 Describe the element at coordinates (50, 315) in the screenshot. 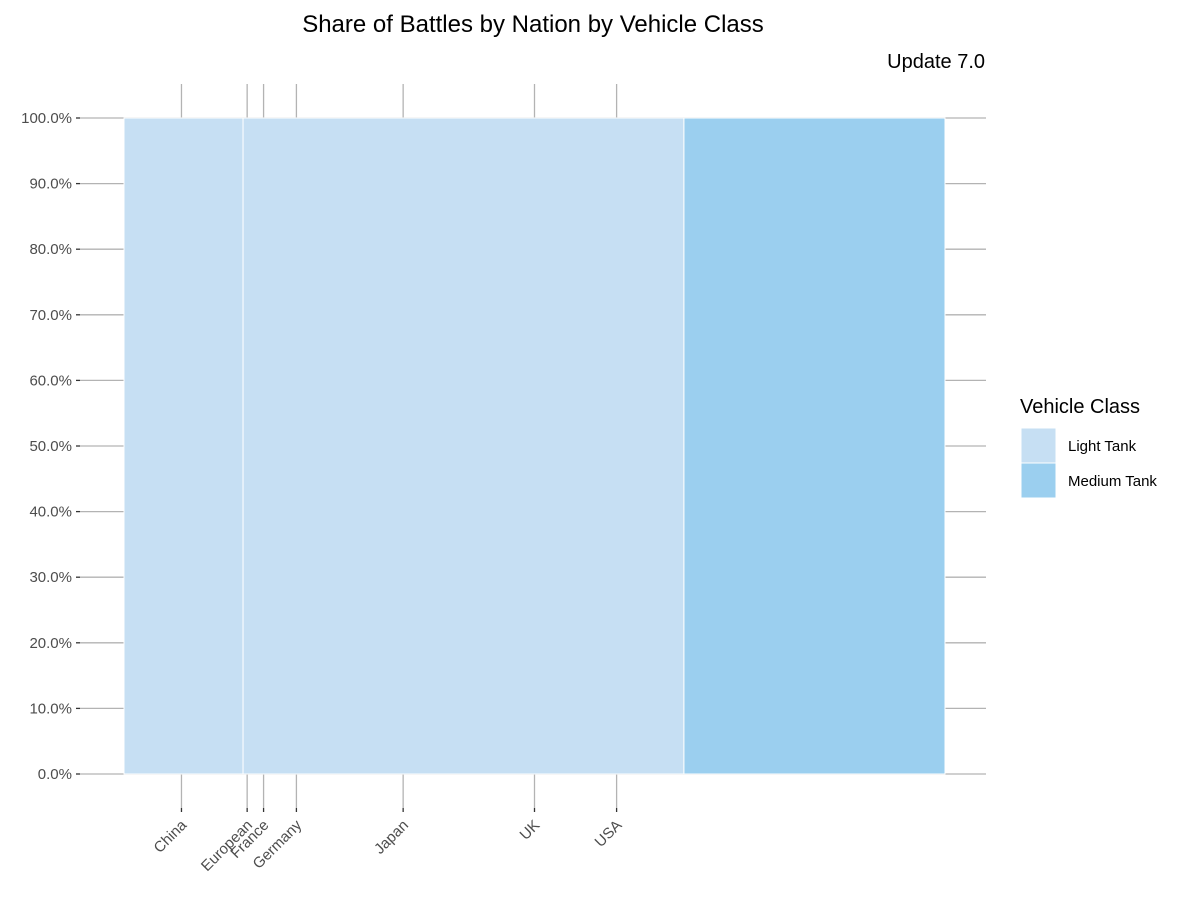

I see `y-tick-label: 70.0%` at that location.